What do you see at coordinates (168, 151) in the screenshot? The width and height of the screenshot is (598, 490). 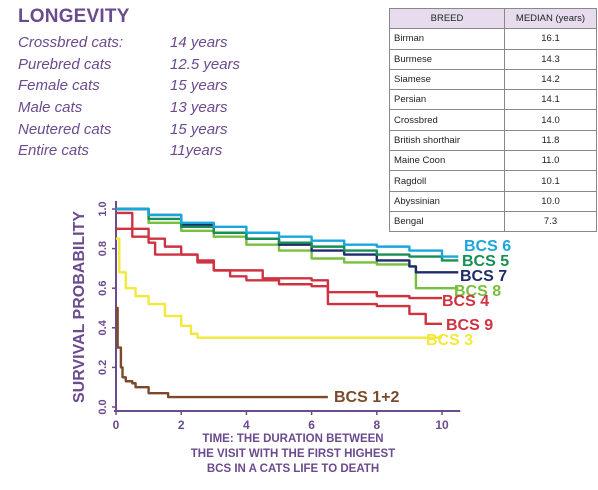 I see `longevity-row: Entire cats 11years` at bounding box center [168, 151].